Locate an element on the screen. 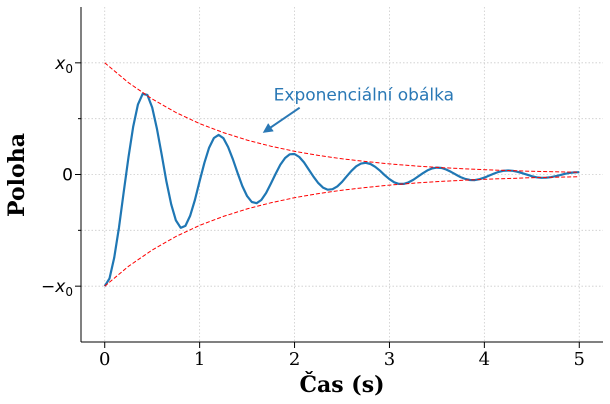 The width and height of the screenshot is (610, 404). y-axis-title: Poloha is located at coordinates (17, 175).